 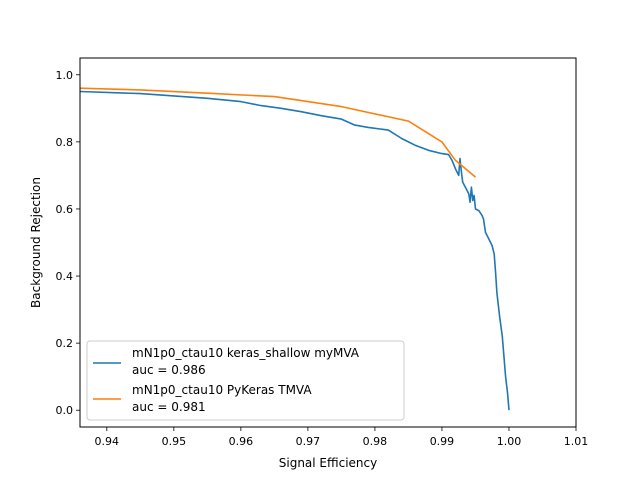 What do you see at coordinates (222, 390) in the screenshot?
I see `legend-label-series-2: mN1p0_ctau10 PyKeras TMVA` at bounding box center [222, 390].